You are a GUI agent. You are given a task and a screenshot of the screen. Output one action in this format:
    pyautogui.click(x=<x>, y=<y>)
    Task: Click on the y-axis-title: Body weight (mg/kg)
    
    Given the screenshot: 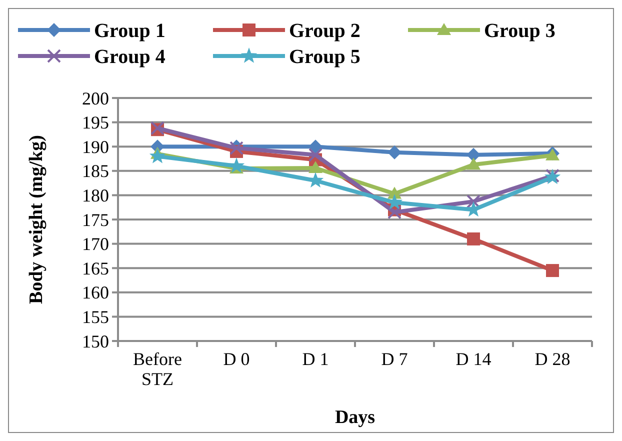 What is the action you would take?
    pyautogui.click(x=36, y=219)
    